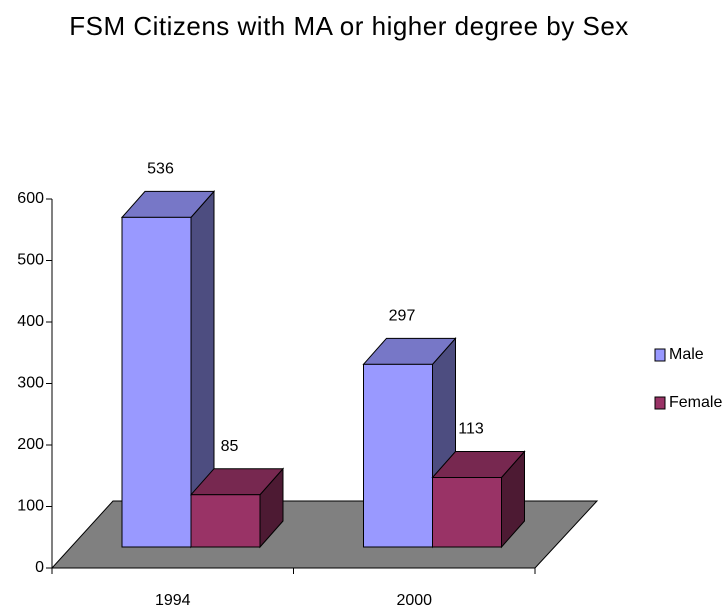  What do you see at coordinates (230, 446) in the screenshot?
I see `data-label: 85` at bounding box center [230, 446].